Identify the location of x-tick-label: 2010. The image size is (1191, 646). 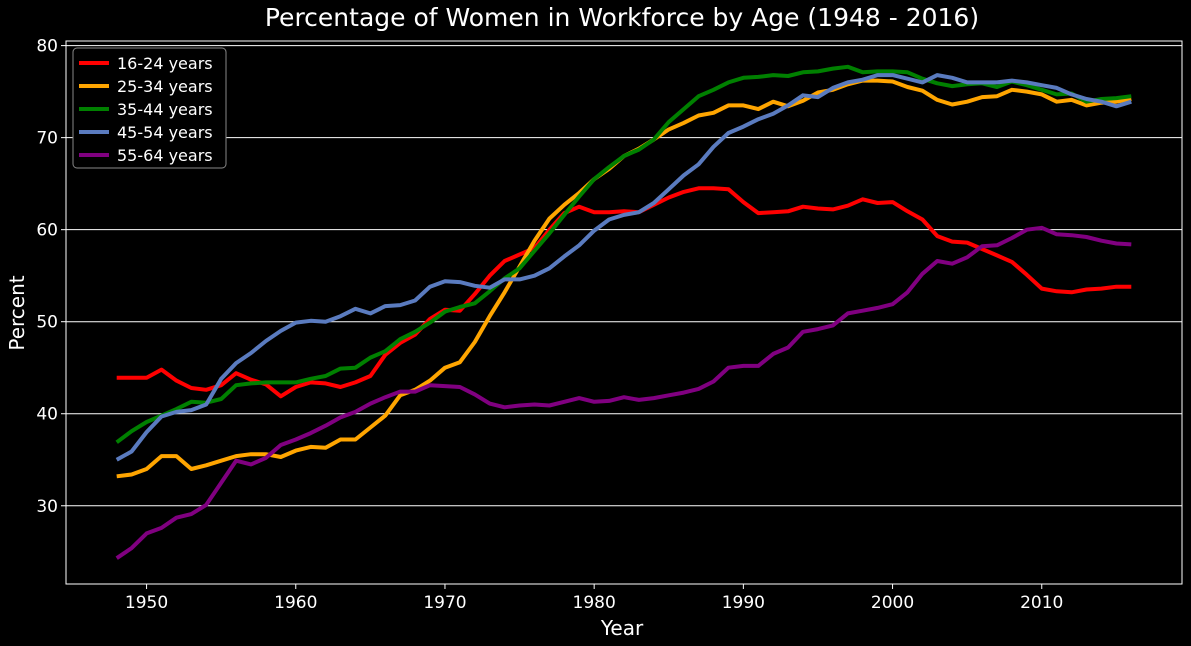
(1041, 603).